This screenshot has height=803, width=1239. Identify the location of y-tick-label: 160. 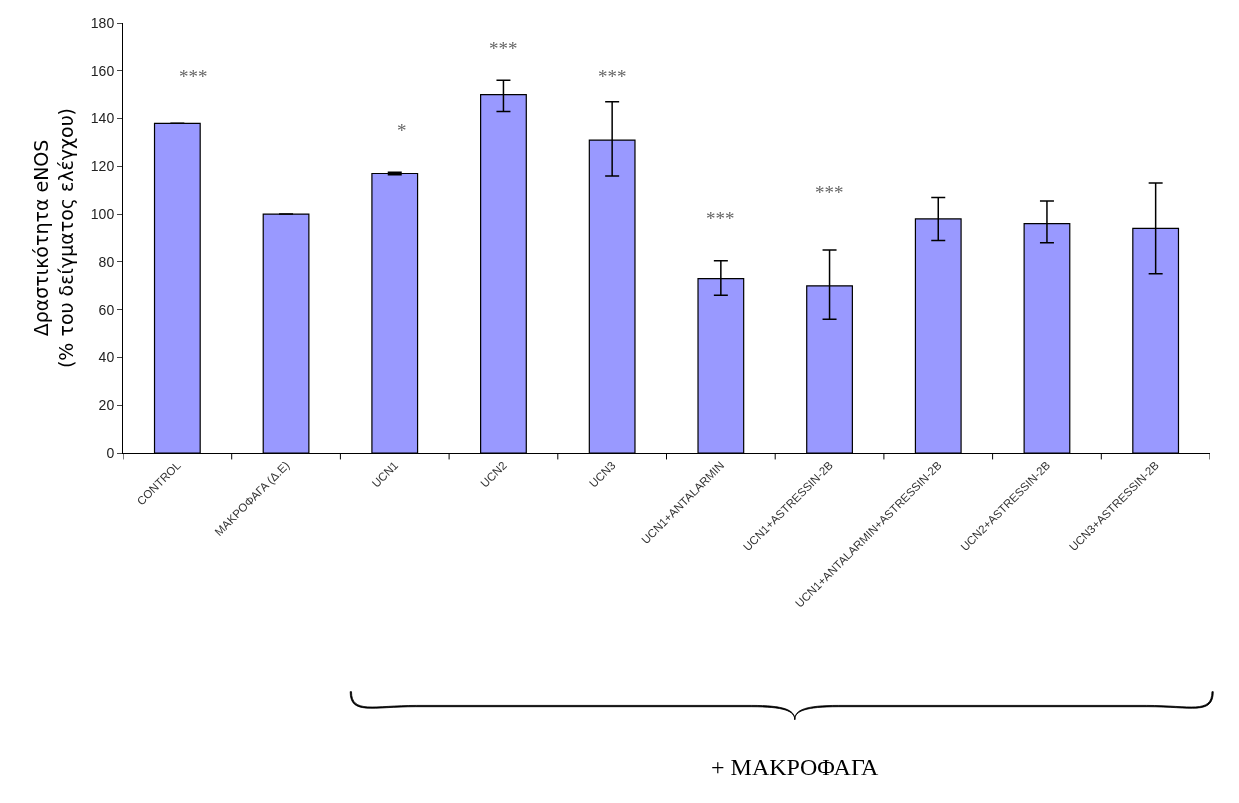
(102, 70).